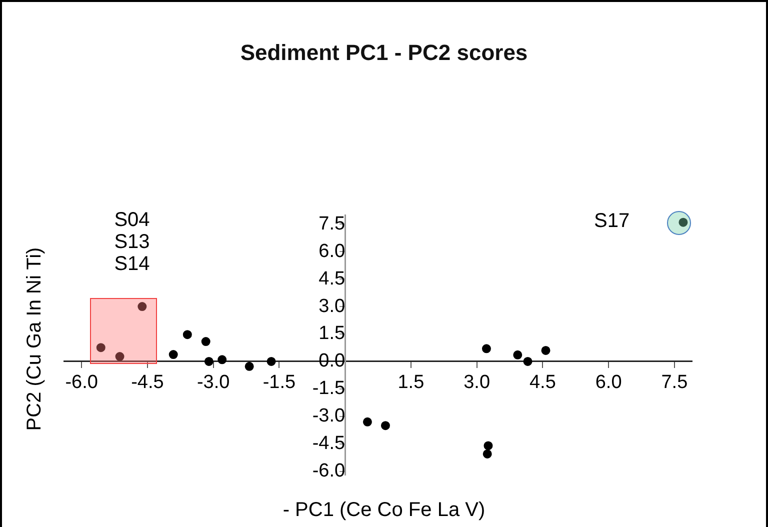 The width and height of the screenshot is (768, 527). Describe the element at coordinates (329, 443) in the screenshot. I see `y-tick-label: -4.5` at that location.